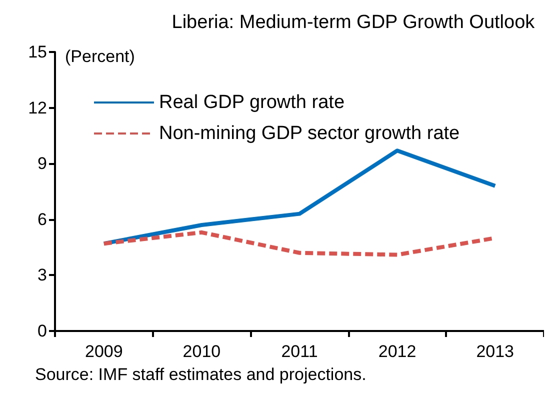 This screenshot has width=552, height=410. Describe the element at coordinates (103, 351) in the screenshot. I see `x-tick-label: 2009` at that location.